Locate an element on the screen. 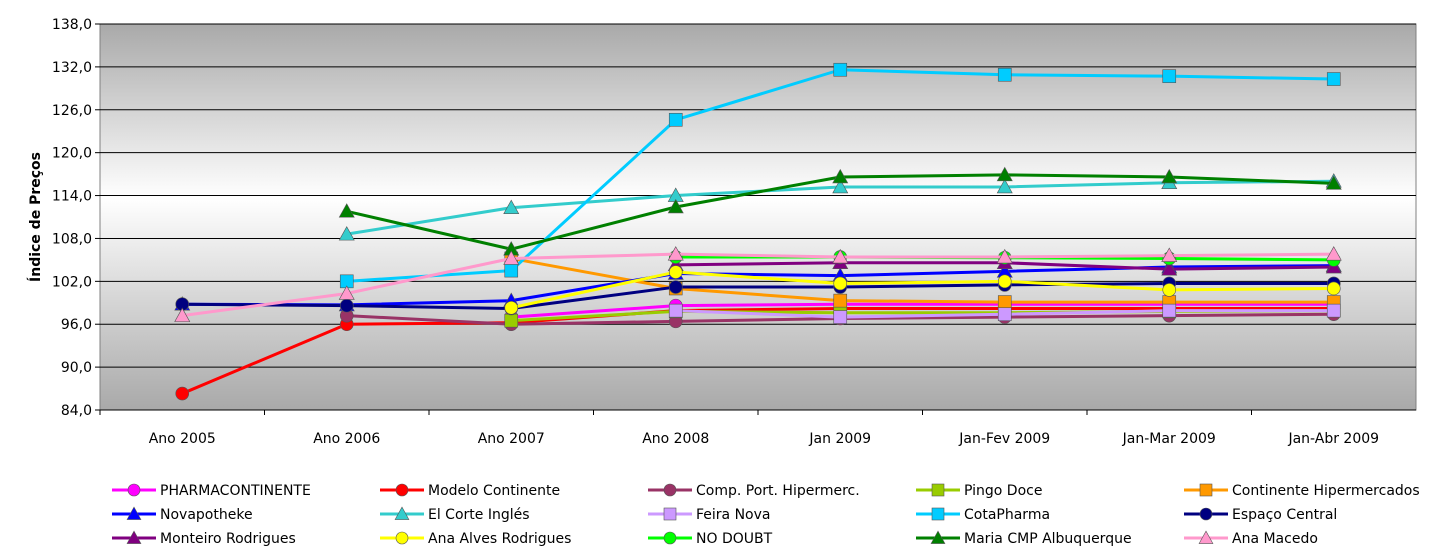 This screenshot has height=552, width=1434. x-tick-label: Ano 2007 is located at coordinates (511, 439).